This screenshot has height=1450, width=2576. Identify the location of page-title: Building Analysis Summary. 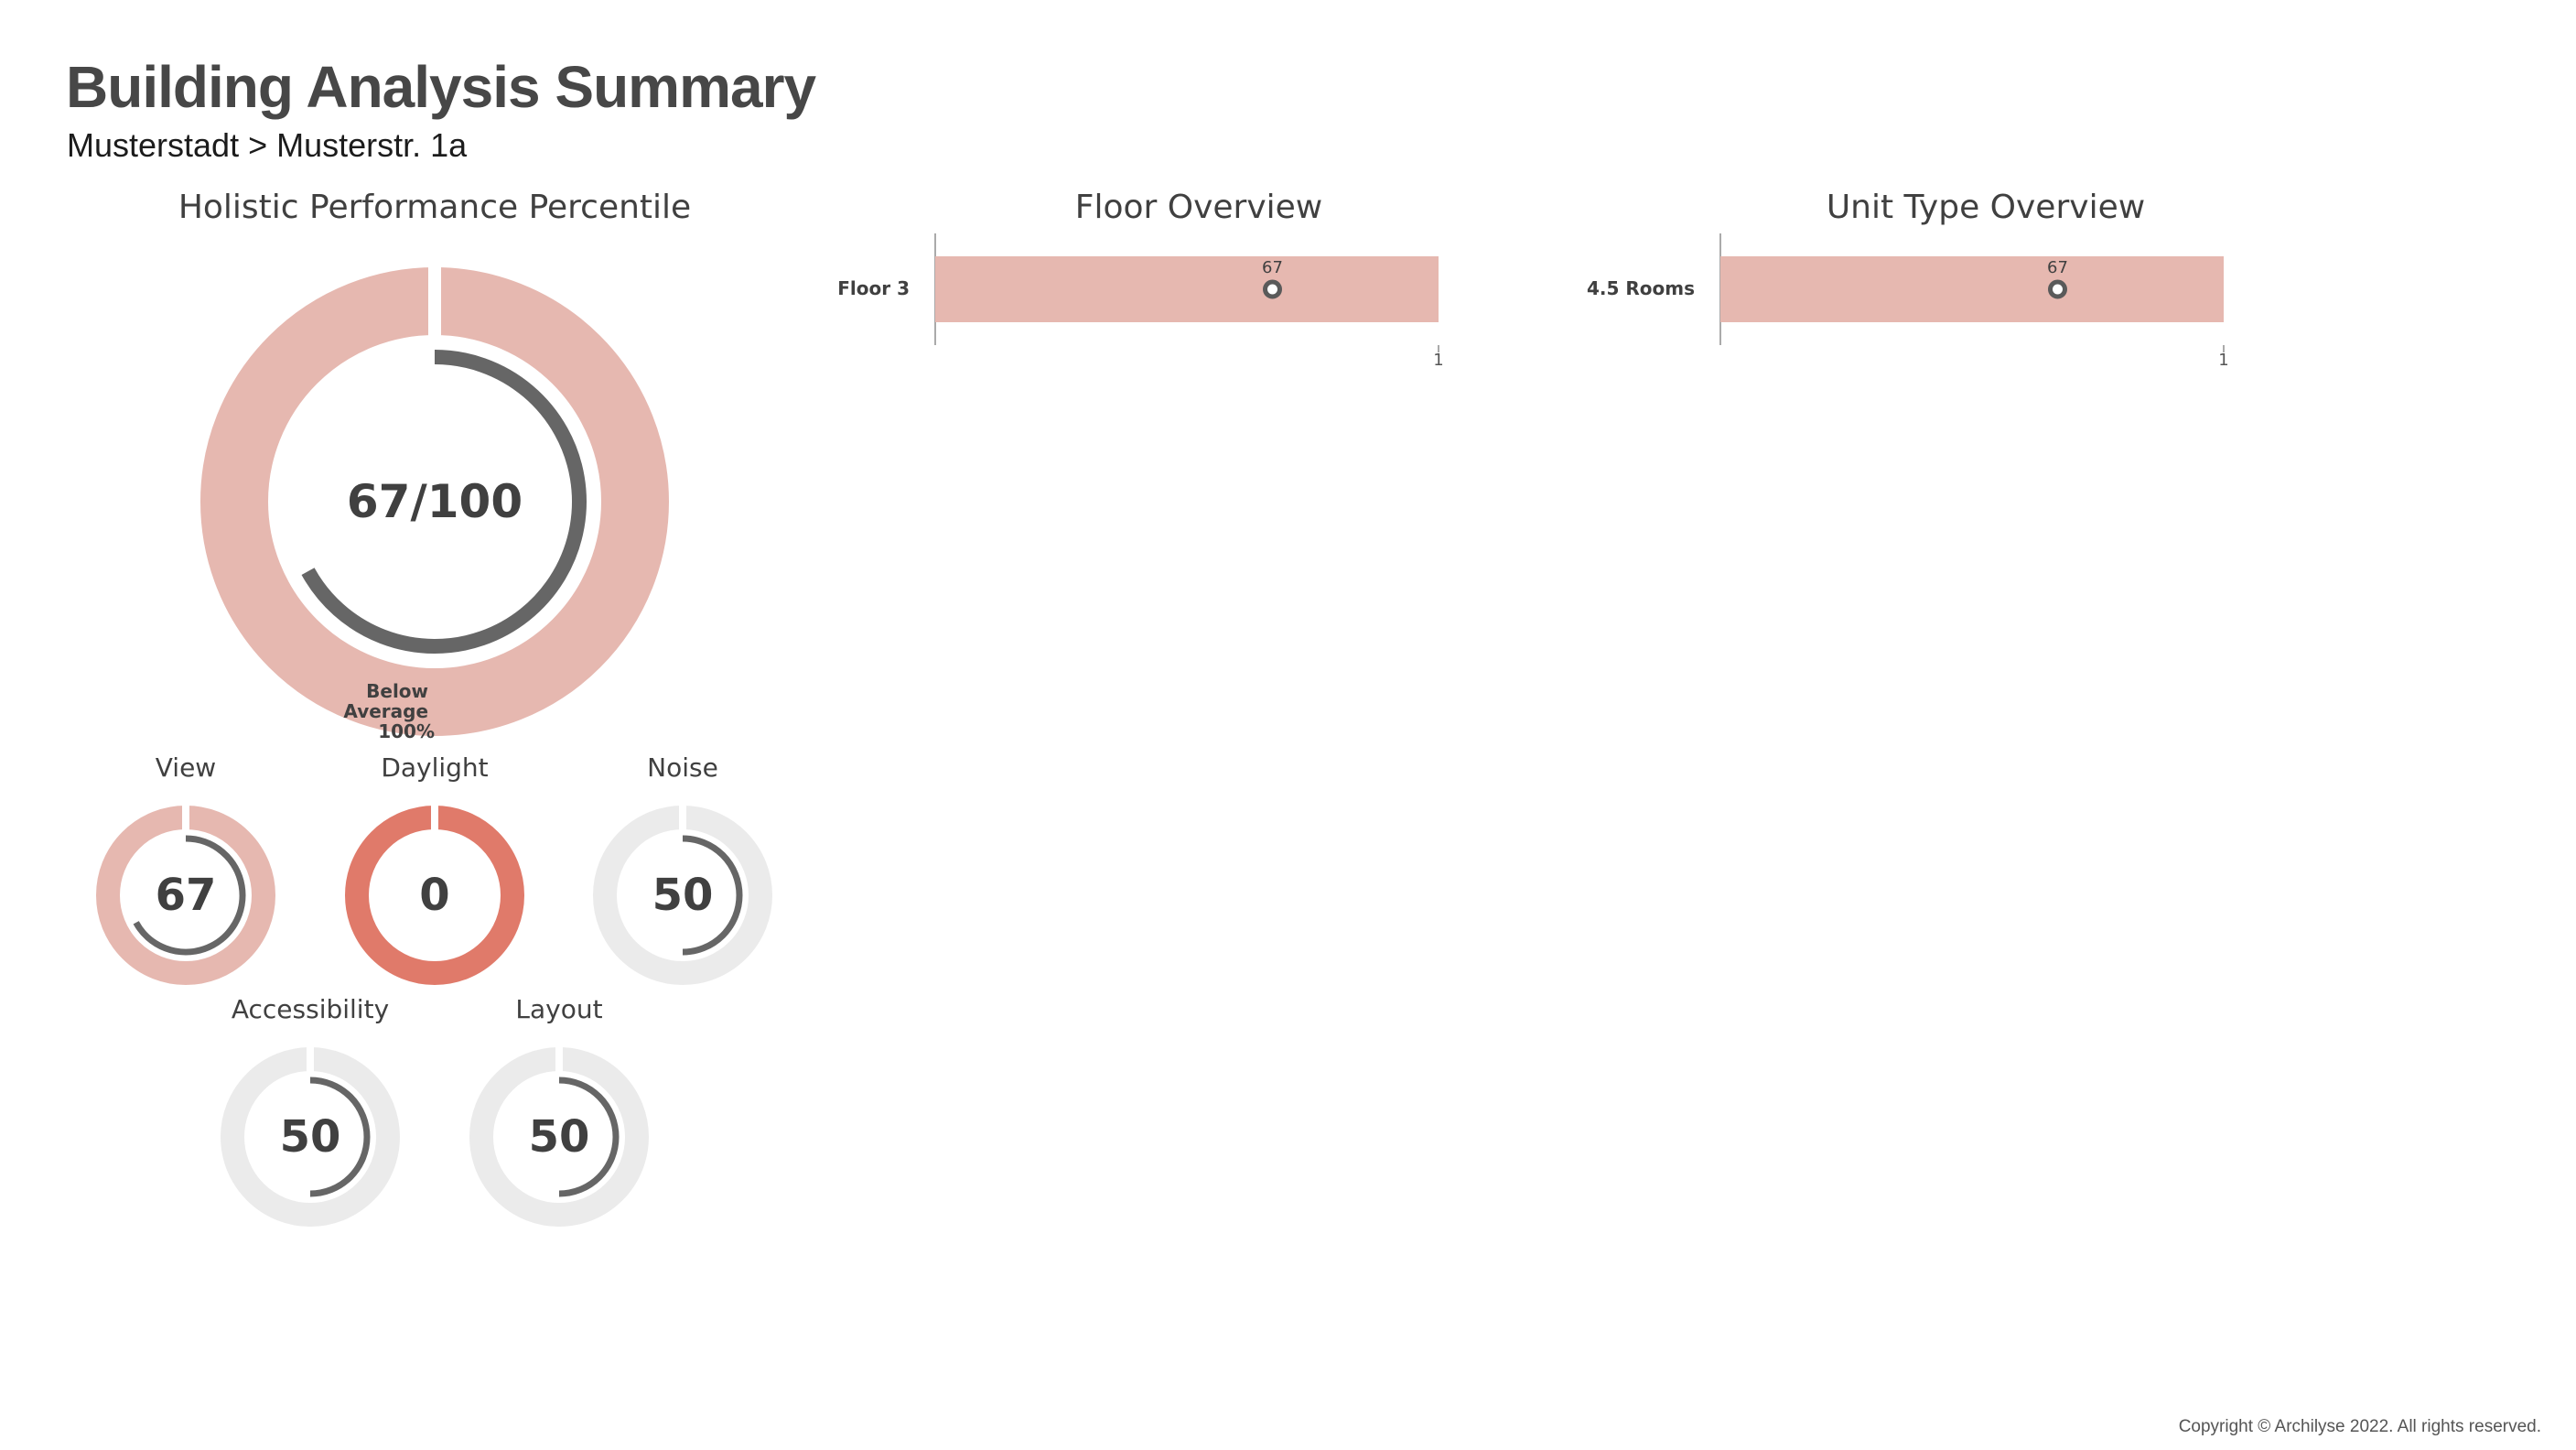
(441, 87).